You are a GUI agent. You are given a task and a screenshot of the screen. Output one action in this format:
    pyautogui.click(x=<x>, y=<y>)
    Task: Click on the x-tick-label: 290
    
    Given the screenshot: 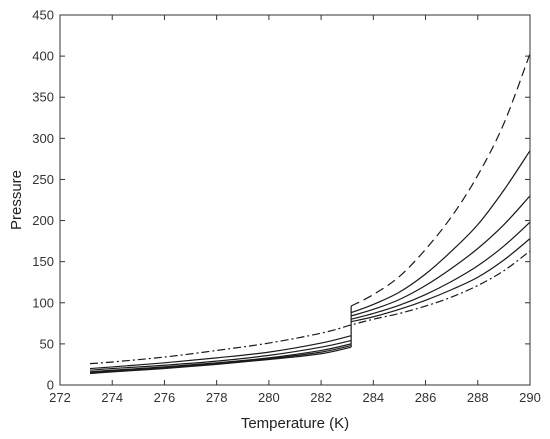 What is the action you would take?
    pyautogui.click(x=530, y=397)
    